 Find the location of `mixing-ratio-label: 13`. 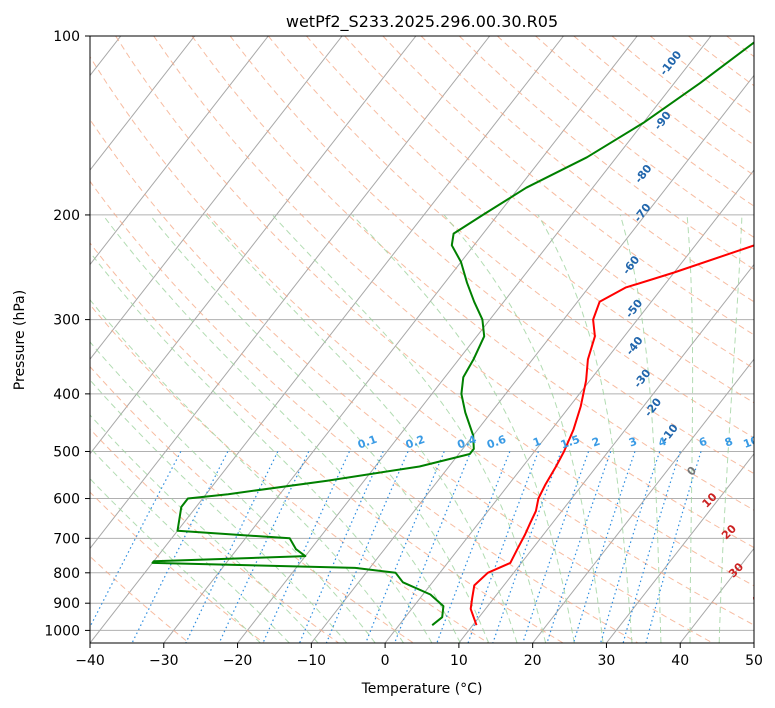

mixing-ratio-label: 13 is located at coordinates (771, 441).